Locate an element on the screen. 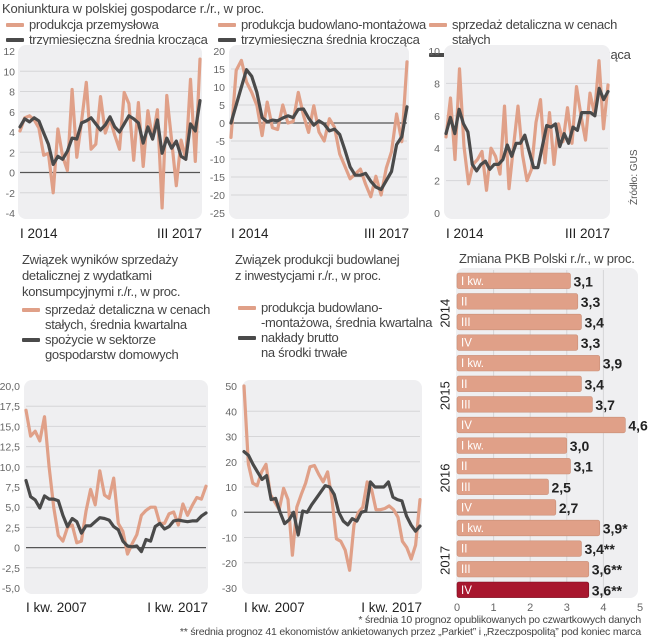 This screenshot has width=649, height=640. legend-label: produkcja przemysłowa is located at coordinates (94, 24).